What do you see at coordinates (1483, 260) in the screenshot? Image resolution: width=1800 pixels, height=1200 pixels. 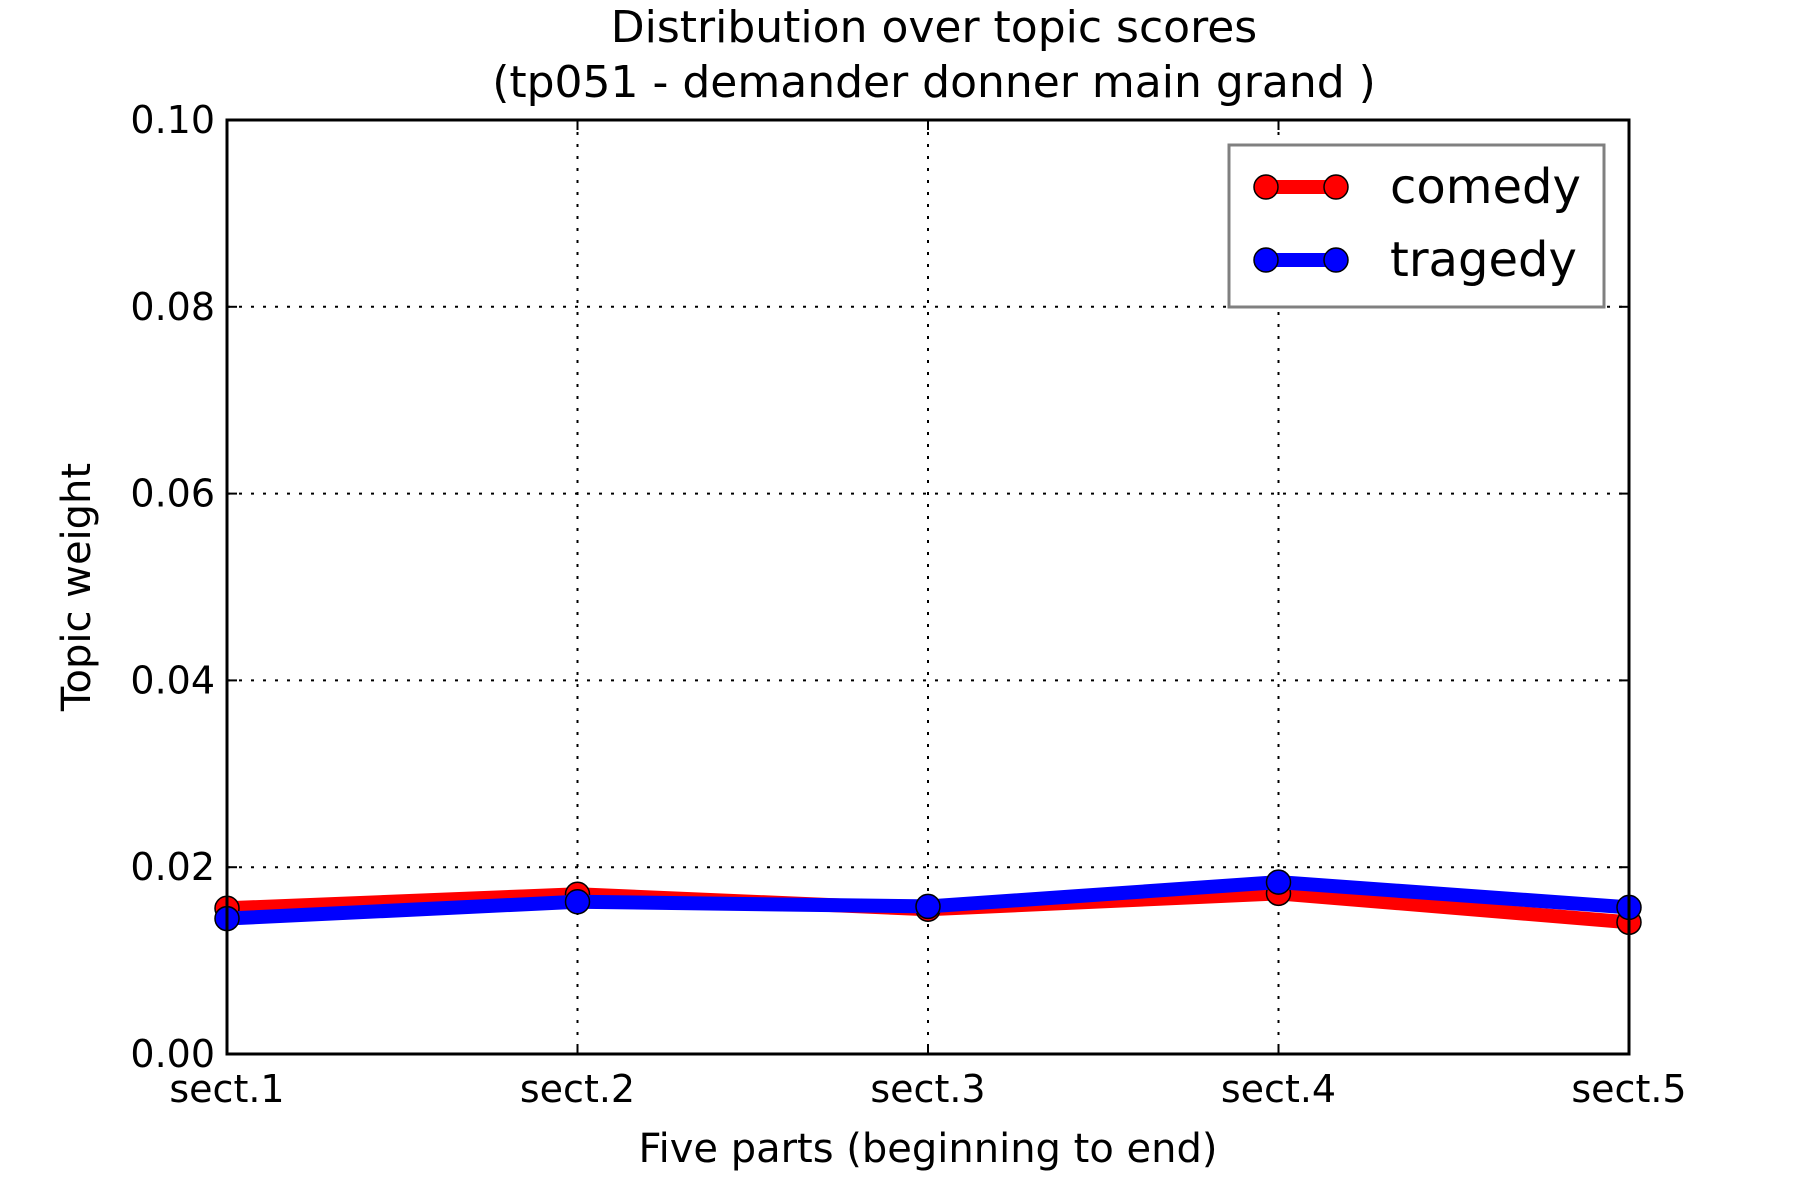 I see `legend-label: tragedy` at bounding box center [1483, 260].